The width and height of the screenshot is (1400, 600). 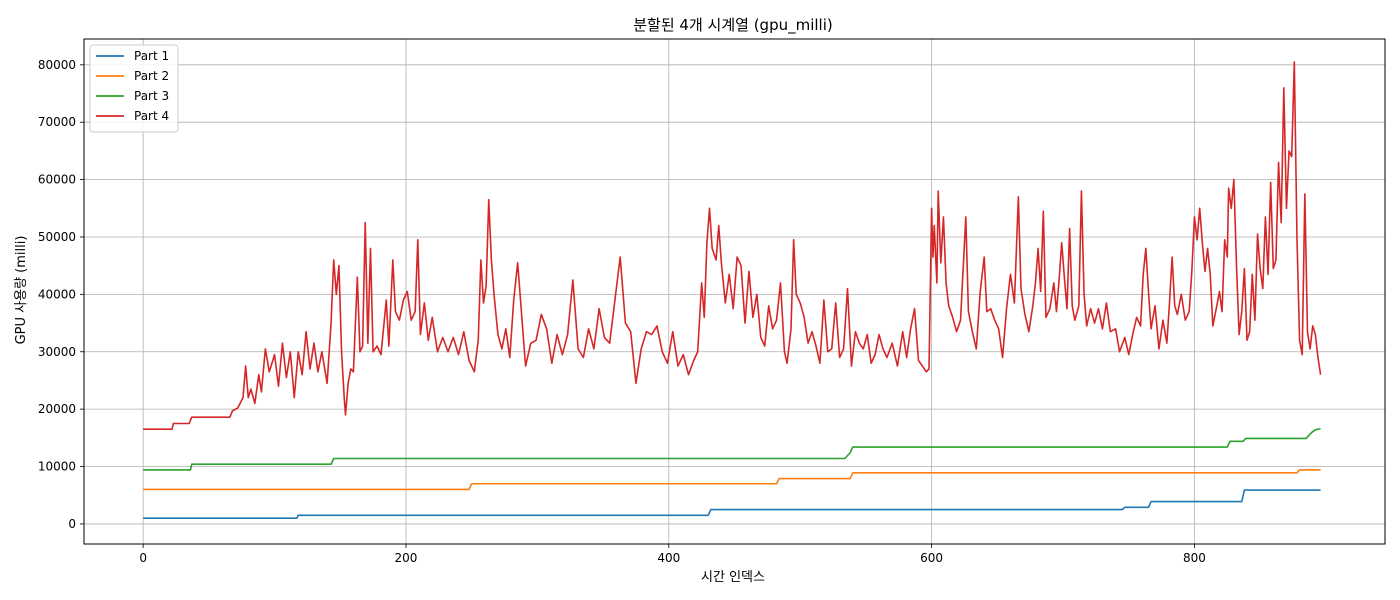 What do you see at coordinates (668, 558) in the screenshot?
I see `x-tick-label: 400` at bounding box center [668, 558].